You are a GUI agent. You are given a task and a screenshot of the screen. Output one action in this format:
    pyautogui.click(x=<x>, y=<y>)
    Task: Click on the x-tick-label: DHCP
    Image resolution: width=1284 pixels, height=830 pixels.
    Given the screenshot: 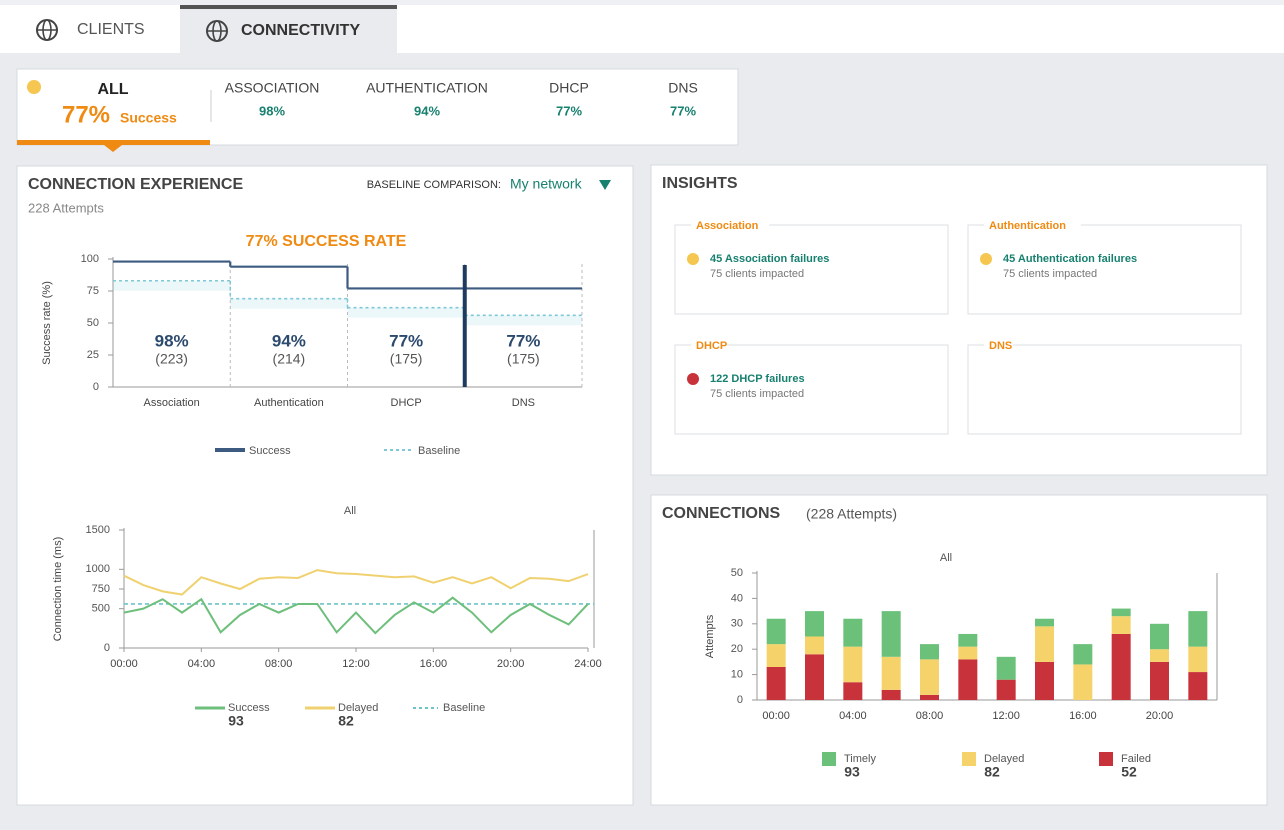 What is the action you would take?
    pyautogui.click(x=406, y=403)
    